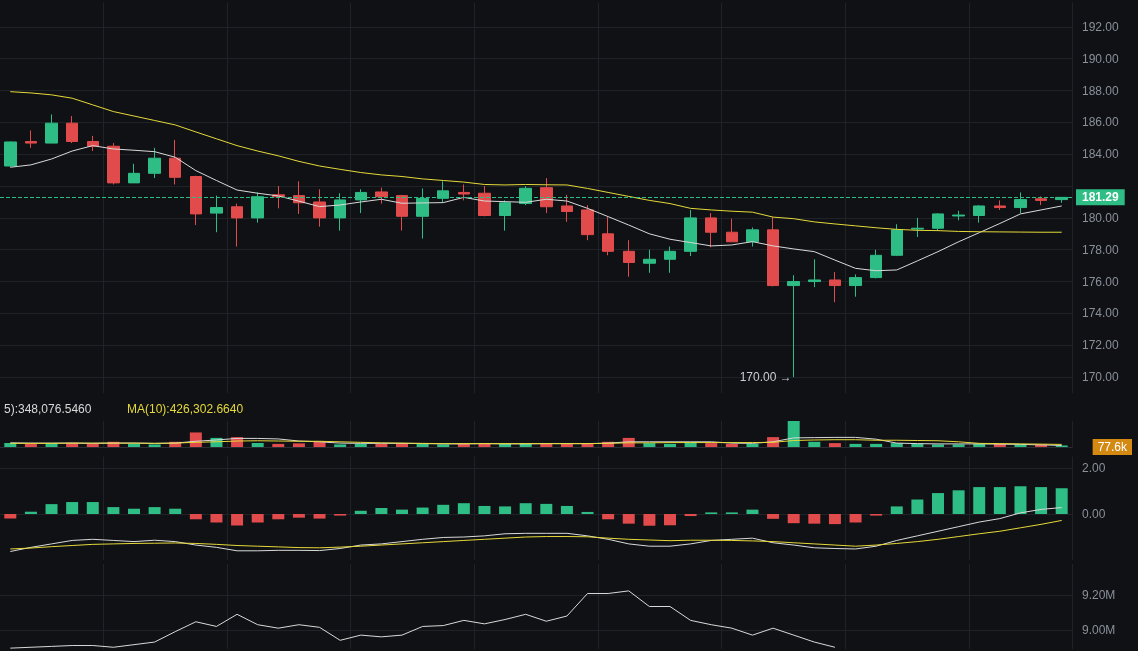 The height and width of the screenshot is (651, 1138). I want to click on y-tick-label: 9.20M, so click(1099, 595).